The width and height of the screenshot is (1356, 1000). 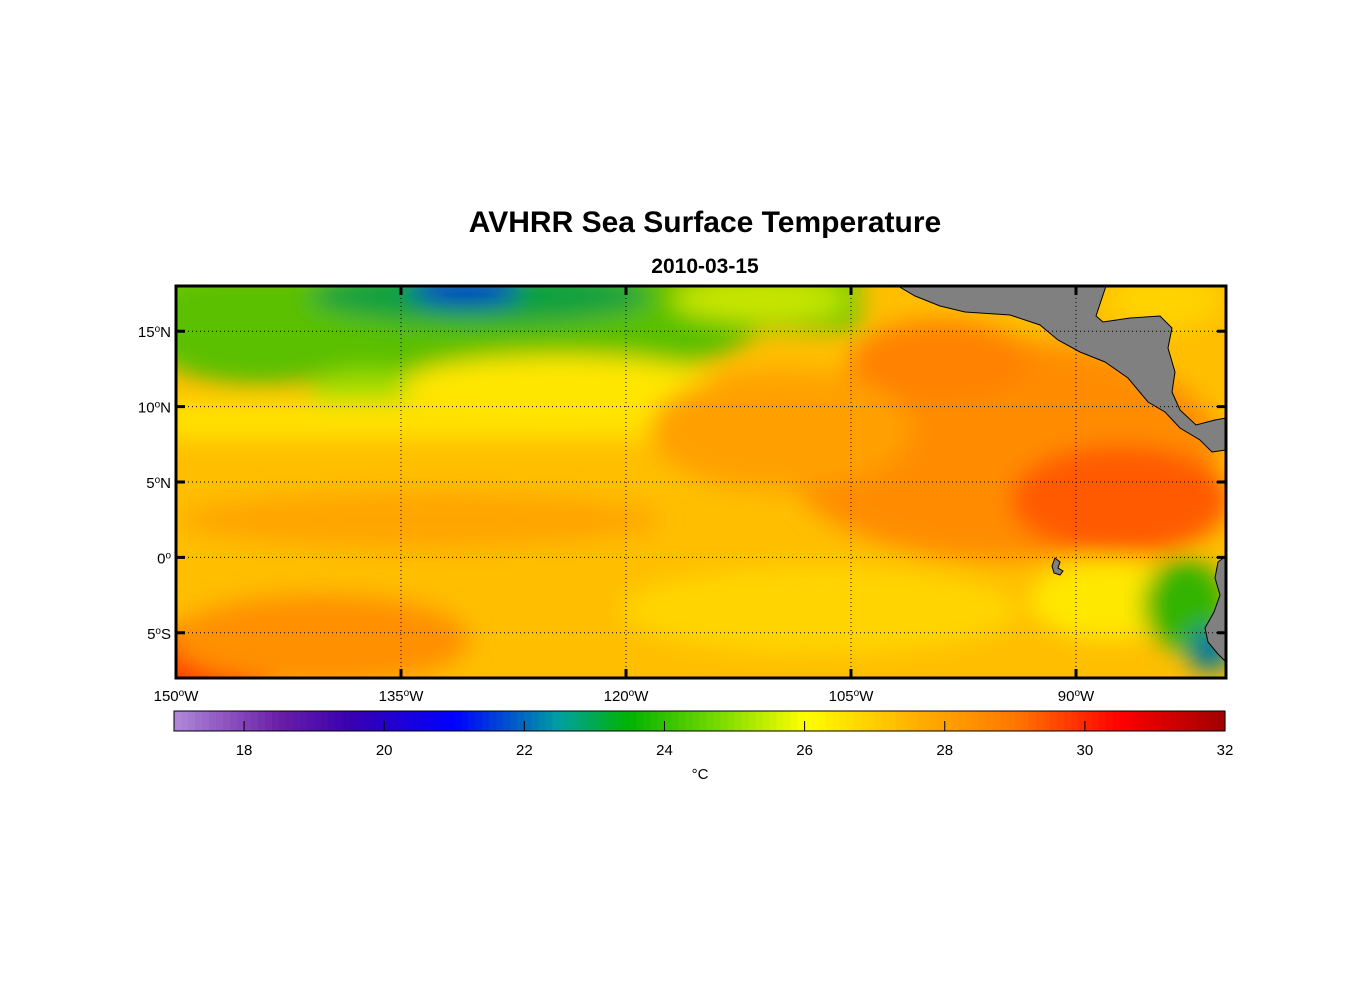 What do you see at coordinates (852, 697) in the screenshot?
I see `lon-label: 105oW` at bounding box center [852, 697].